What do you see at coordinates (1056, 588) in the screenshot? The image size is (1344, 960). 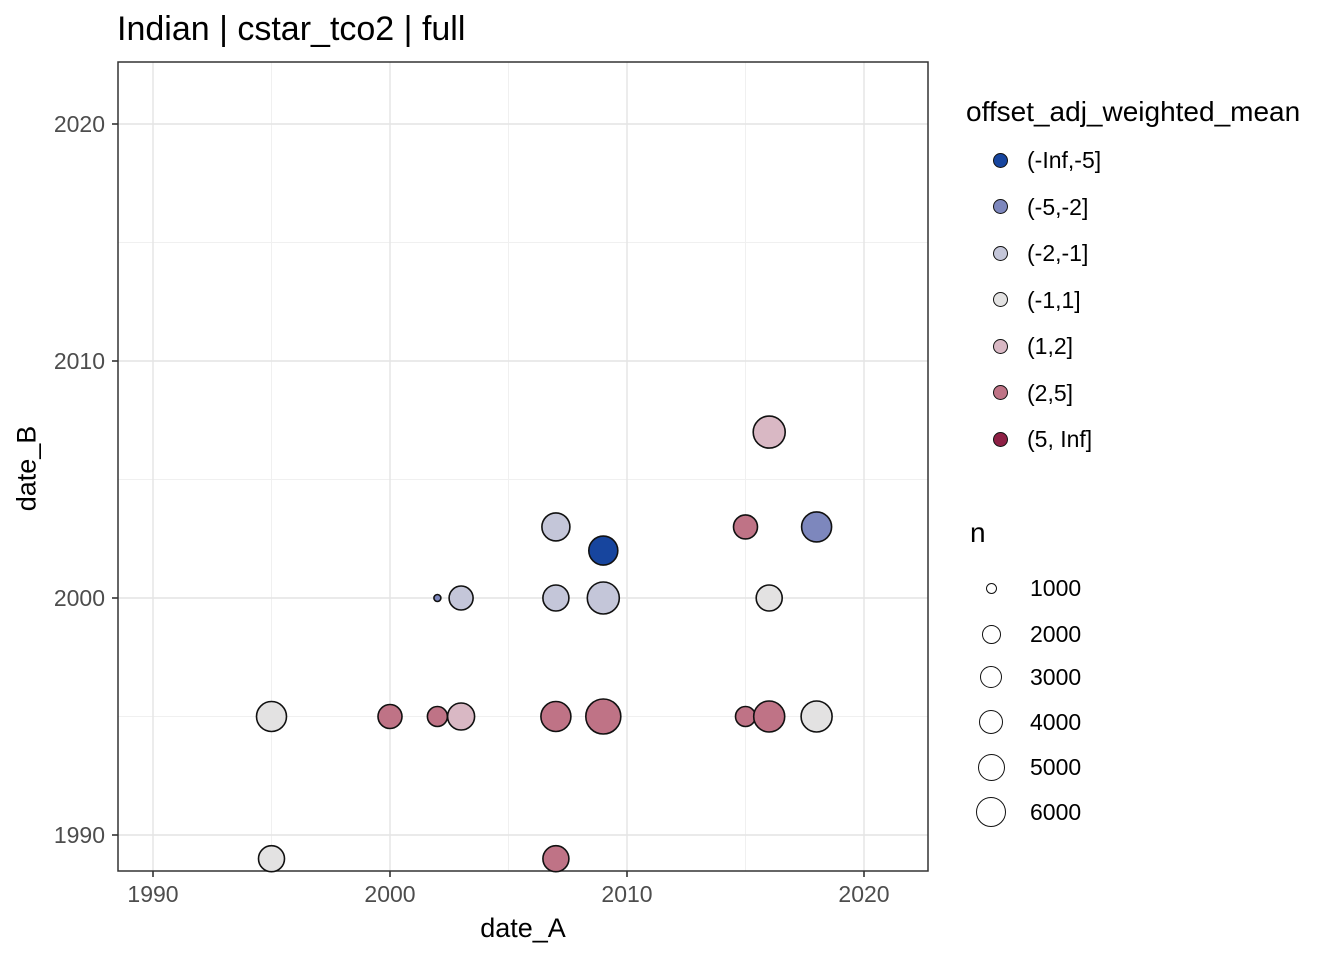 I see `size-legend-label: 1000` at bounding box center [1056, 588].